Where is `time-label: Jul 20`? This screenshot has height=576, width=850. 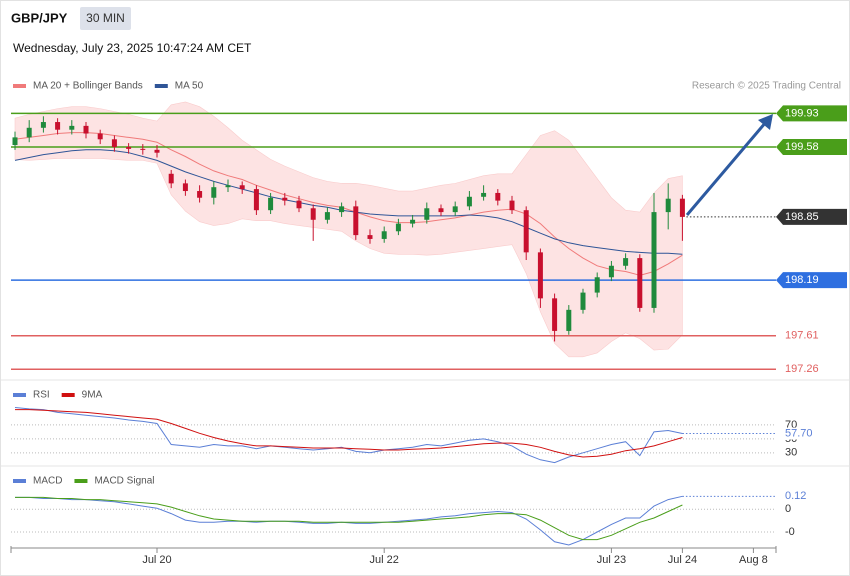 time-label: Jul 20 is located at coordinates (156, 560).